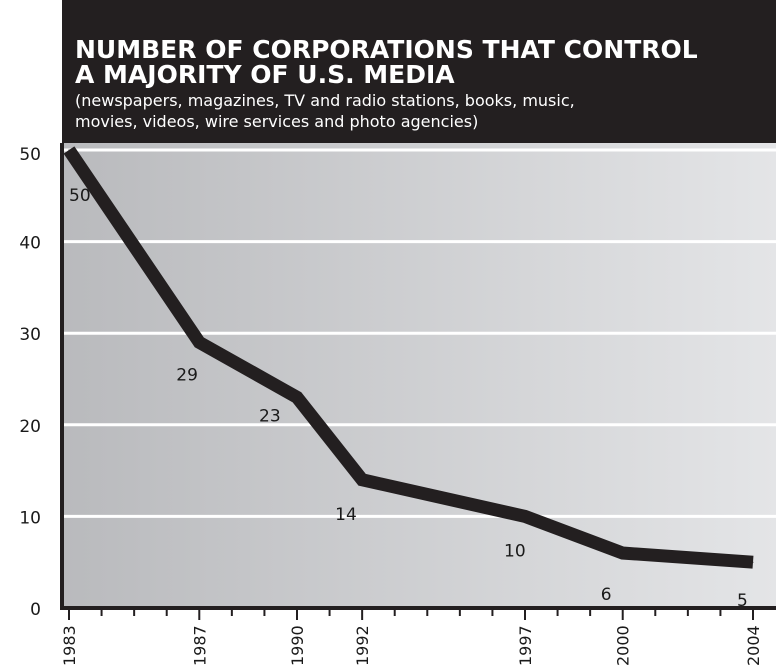 The width and height of the screenshot is (776, 667). I want to click on y-tick-label-20: 20, so click(30, 427).